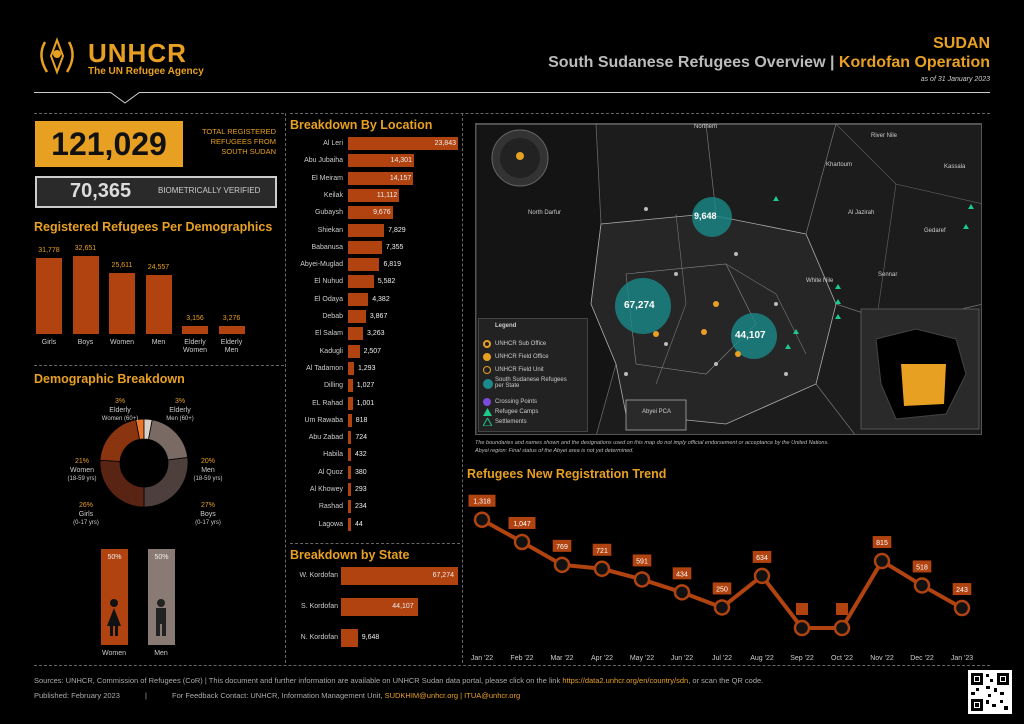  Describe the element at coordinates (482, 658) in the screenshot. I see `trend-tick-label: Jan '22` at that location.